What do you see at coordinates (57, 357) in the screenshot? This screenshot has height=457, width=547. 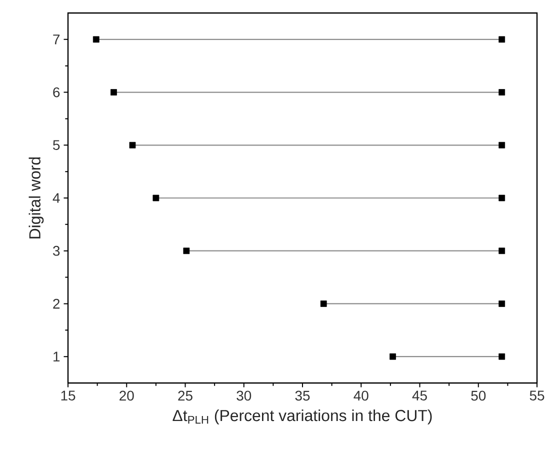 I see `y-tick-label: 1` at bounding box center [57, 357].